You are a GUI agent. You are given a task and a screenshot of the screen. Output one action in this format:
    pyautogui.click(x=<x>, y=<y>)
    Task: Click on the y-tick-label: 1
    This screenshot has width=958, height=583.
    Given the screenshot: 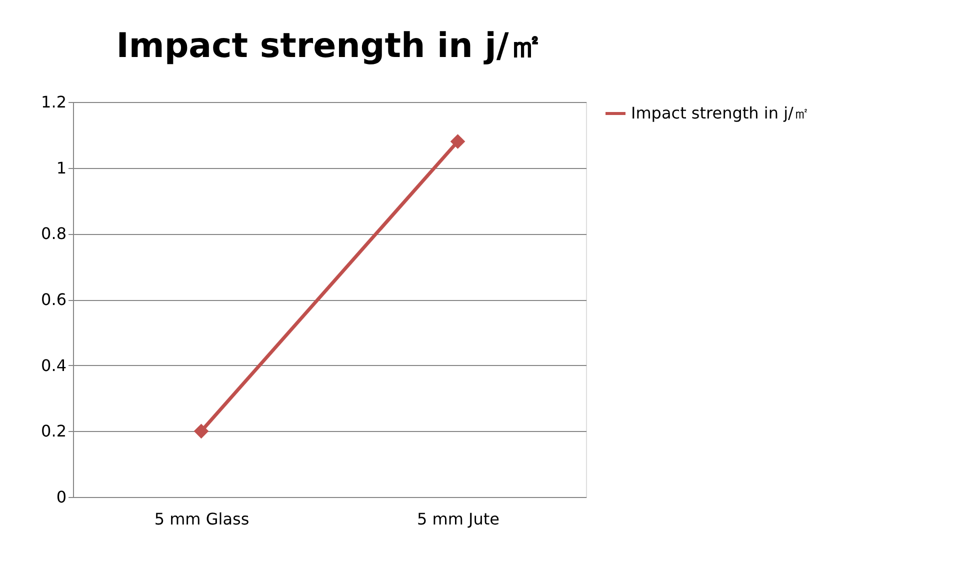 What is the action you would take?
    pyautogui.click(x=61, y=168)
    